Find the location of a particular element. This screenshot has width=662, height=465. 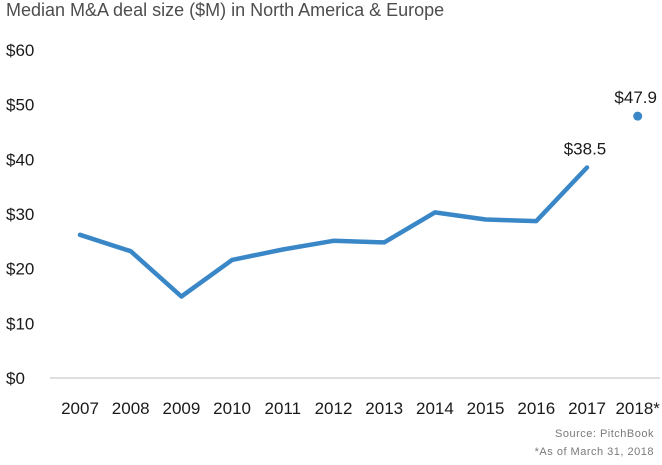

data-labels: $38.5 $47.9 is located at coordinates (610, 123).